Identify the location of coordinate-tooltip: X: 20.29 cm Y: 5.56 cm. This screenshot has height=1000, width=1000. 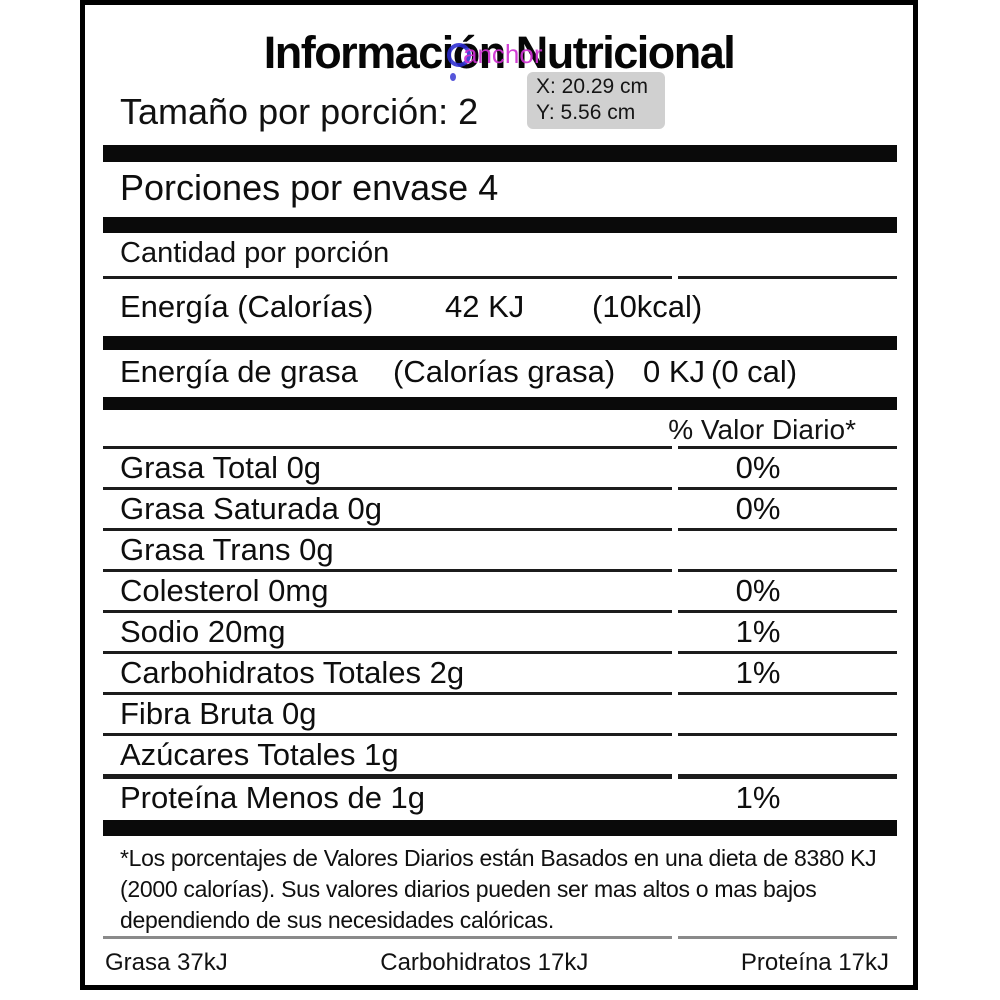
(596, 100).